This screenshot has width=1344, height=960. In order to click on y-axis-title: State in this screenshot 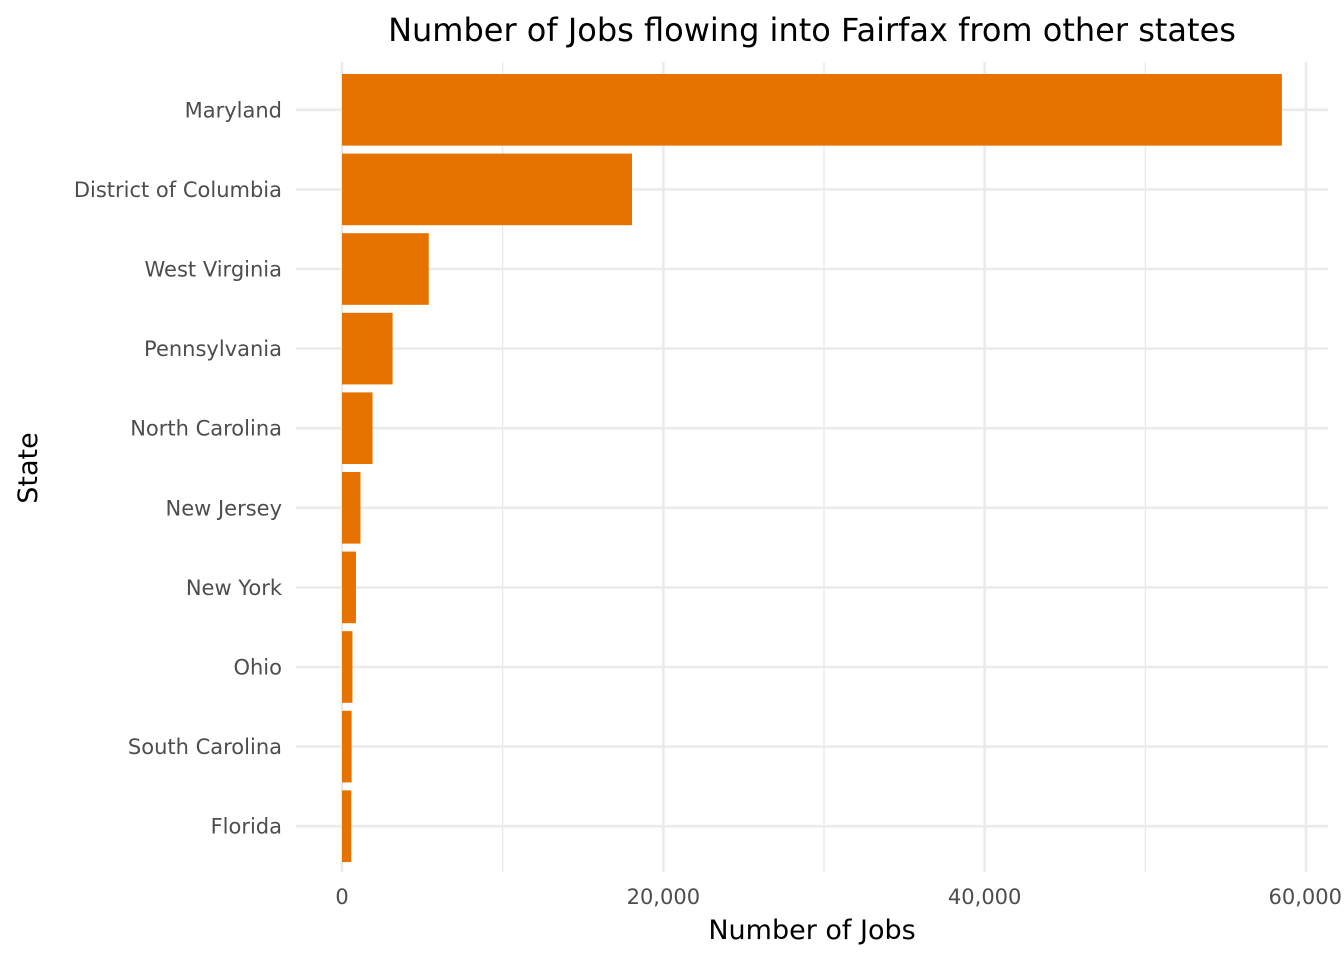, I will do `click(28, 467)`.